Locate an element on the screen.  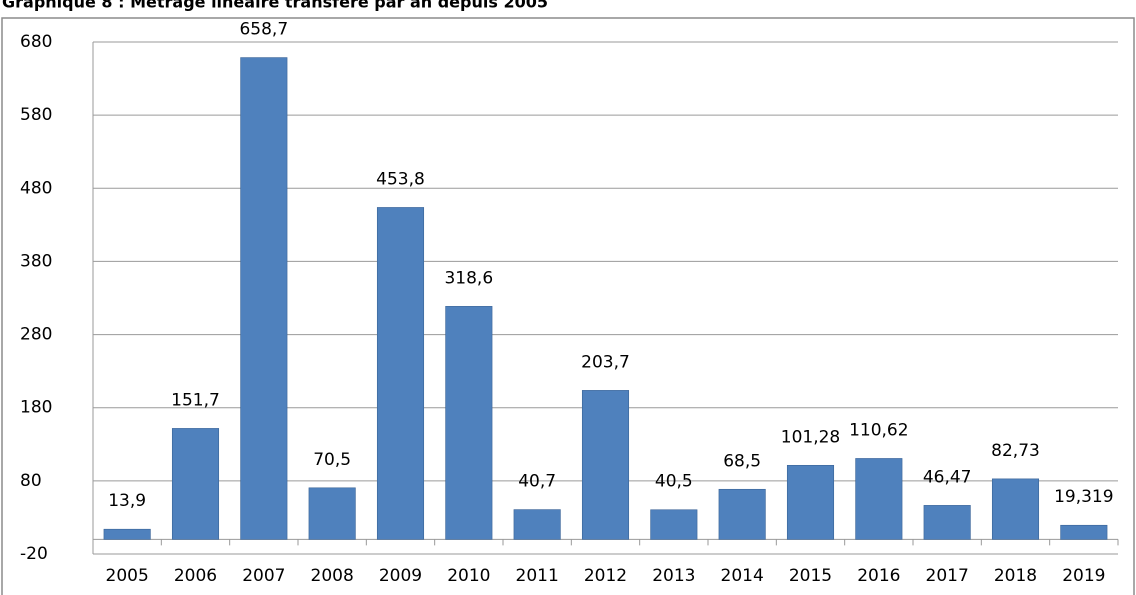
data-label: 151,7 is located at coordinates (195, 400).